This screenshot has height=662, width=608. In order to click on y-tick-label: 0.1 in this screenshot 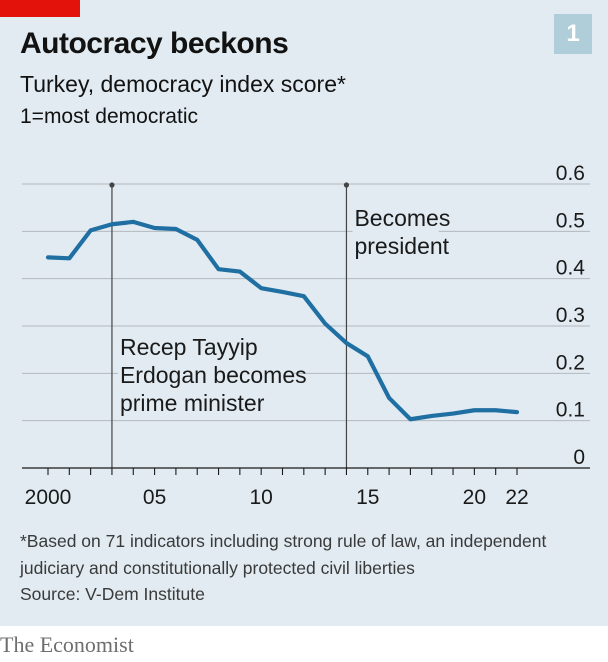, I will do `click(570, 410)`.